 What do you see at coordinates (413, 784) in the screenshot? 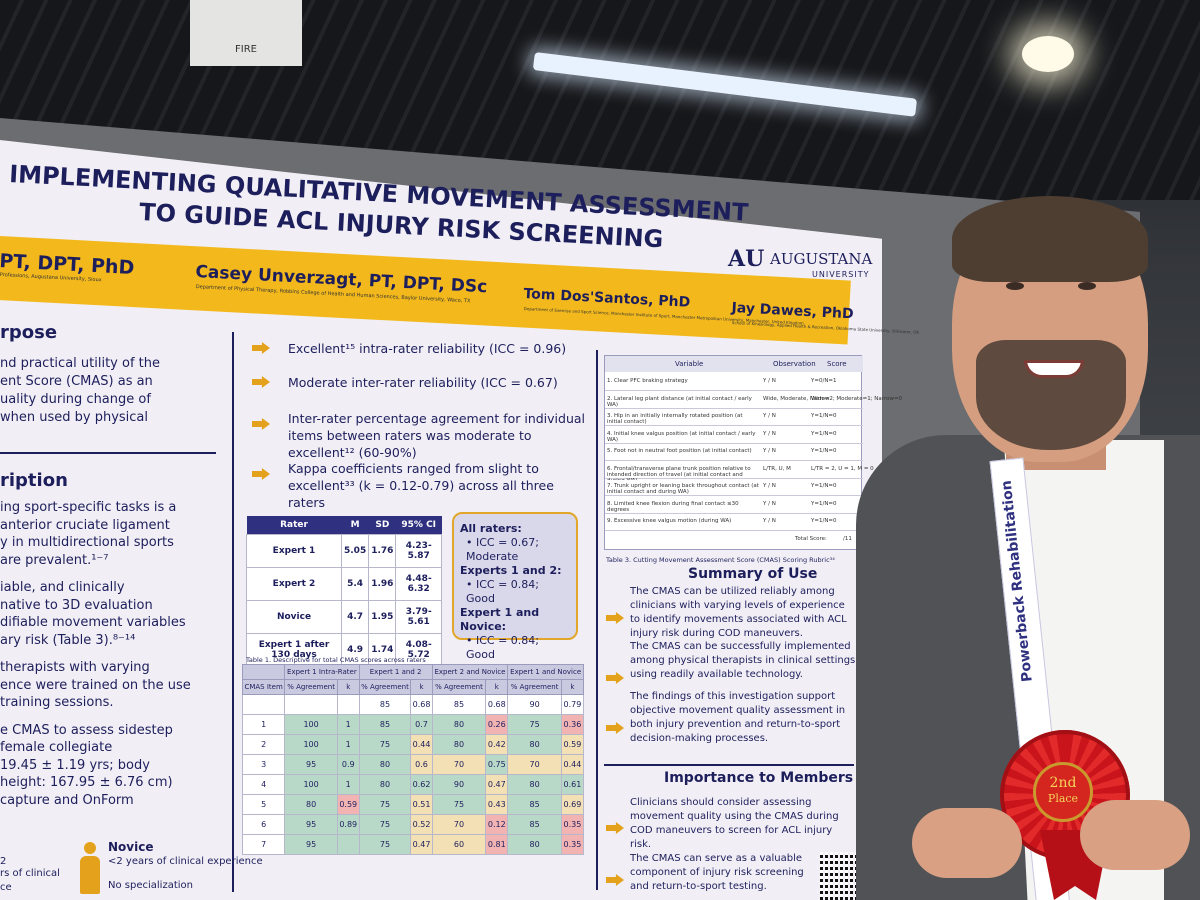
I see `table-row: 4 100 1 80 0.62 90 0.47 80 0.61` at bounding box center [413, 784].